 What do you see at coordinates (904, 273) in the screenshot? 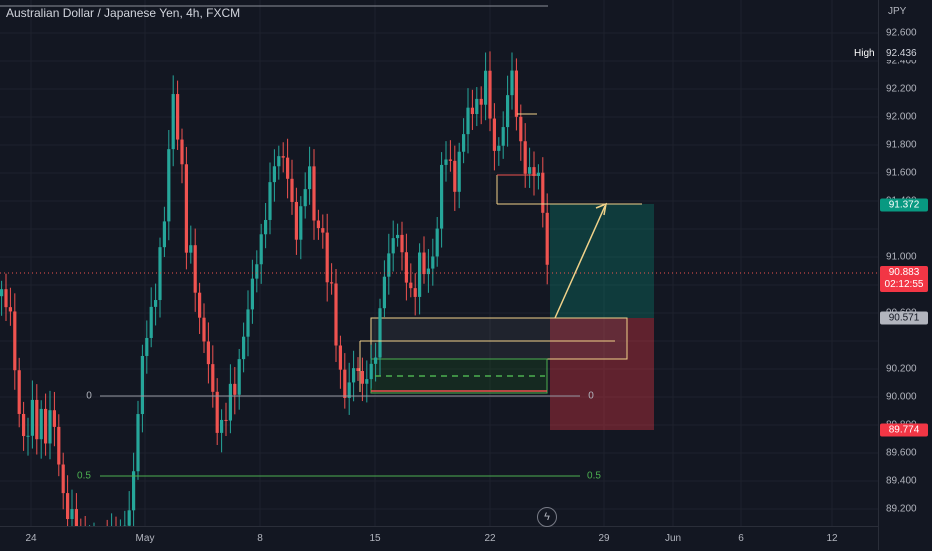
I see `current-price-value: 90.883` at bounding box center [904, 273].